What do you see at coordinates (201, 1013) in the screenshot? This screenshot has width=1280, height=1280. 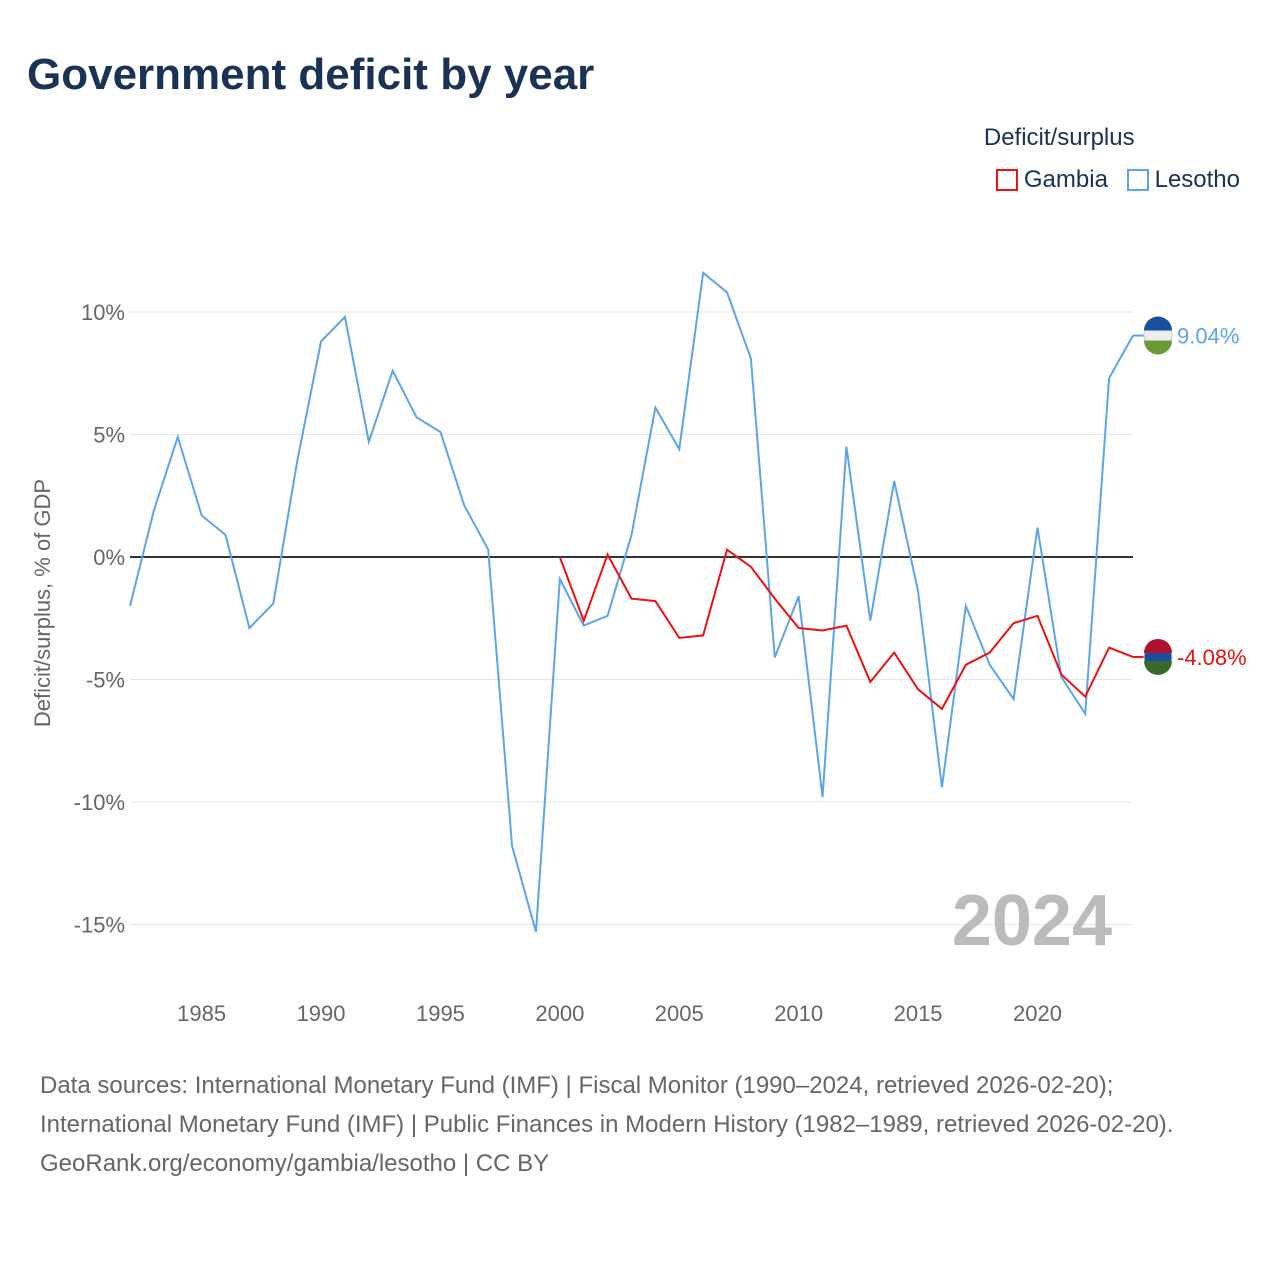 I see `x-tick-label: 1985` at bounding box center [201, 1013].